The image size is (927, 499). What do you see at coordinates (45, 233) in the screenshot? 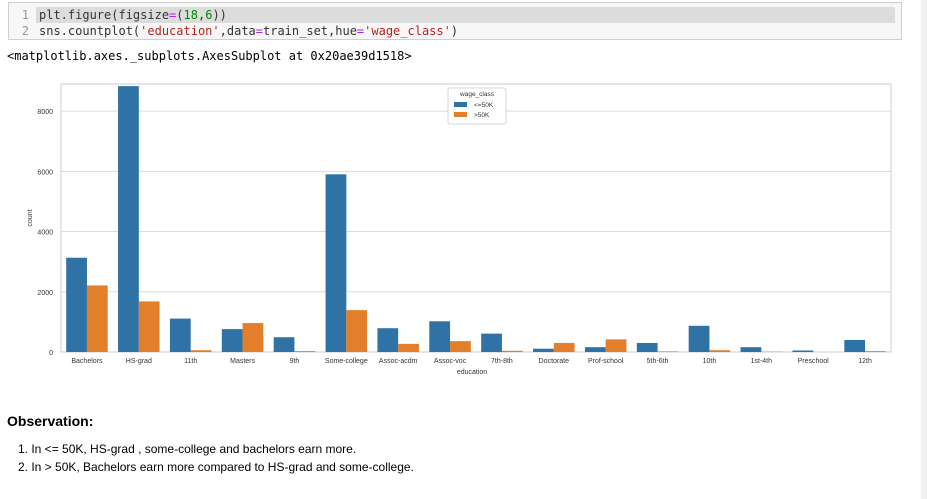
I see `y-tick-label: 4000` at bounding box center [45, 233].